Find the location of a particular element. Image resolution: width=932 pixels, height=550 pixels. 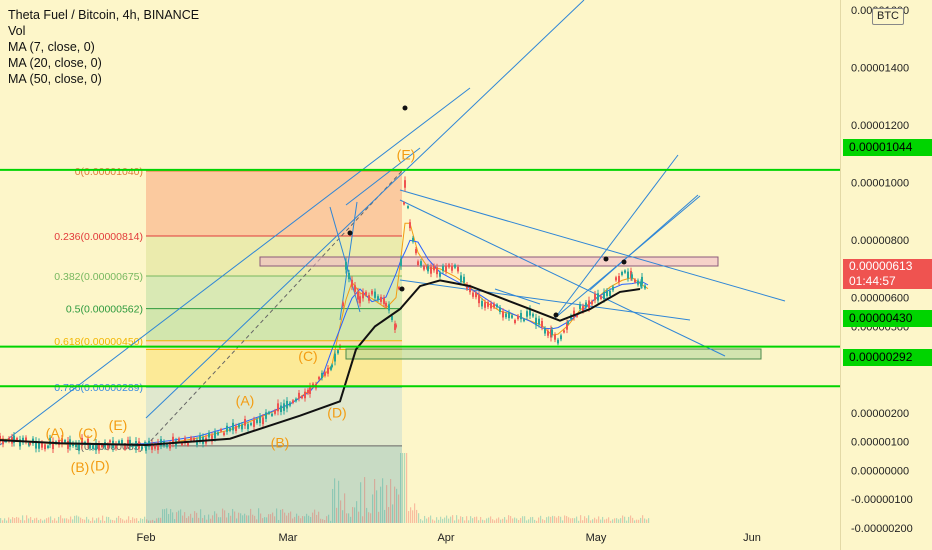

symbol-title: Theta Fuel / Bitcoin, 4h, BINANCE is located at coordinates (104, 15).